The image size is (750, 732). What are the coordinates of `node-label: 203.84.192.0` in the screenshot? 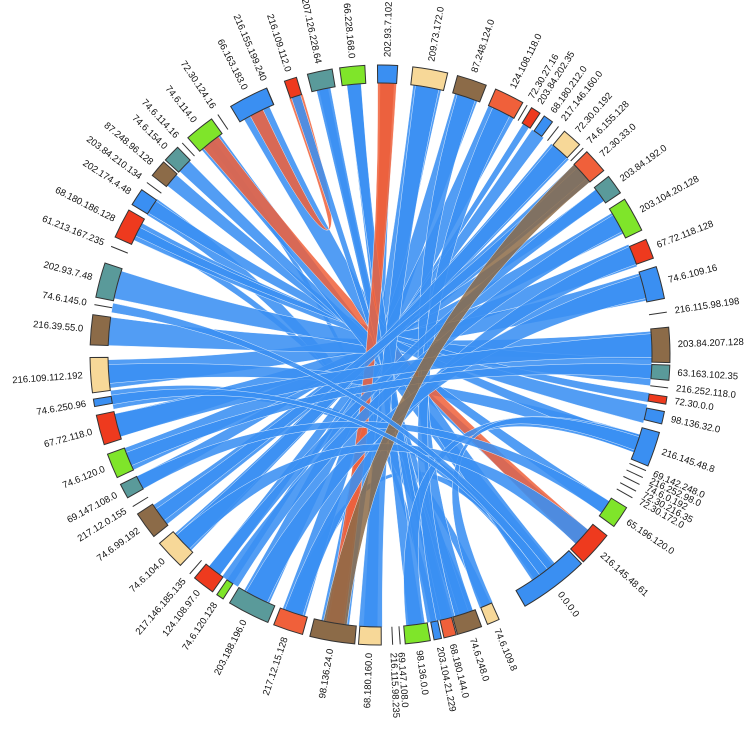 It's located at (643, 164).